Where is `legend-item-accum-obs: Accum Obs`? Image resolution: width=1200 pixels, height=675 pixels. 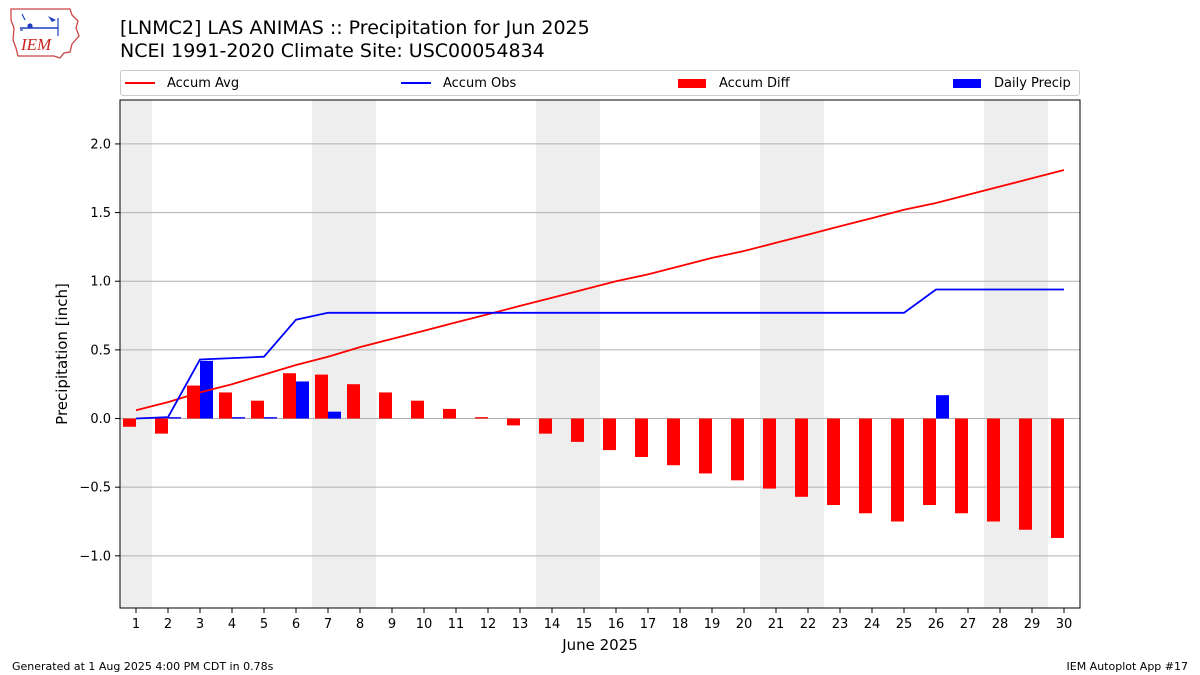 legend-item-accum-obs: Accum Obs is located at coordinates (458, 83).